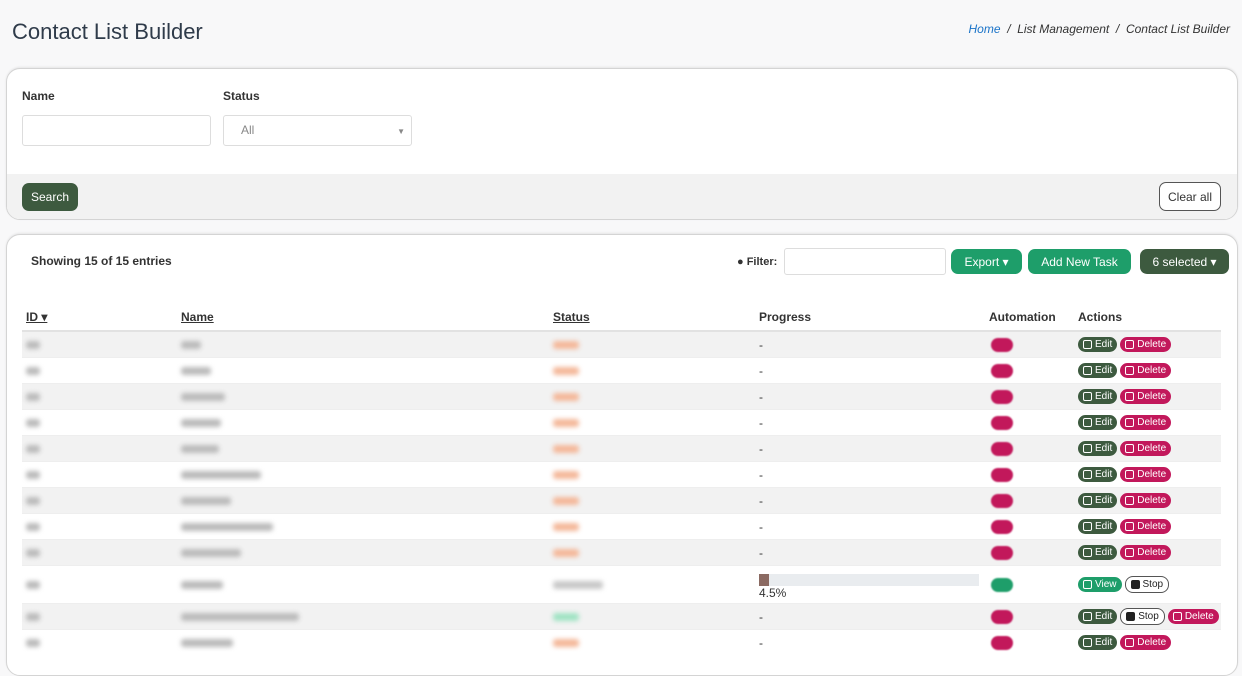 This screenshot has height=676, width=1242. I want to click on clear-button: Clear all, so click(1190, 196).